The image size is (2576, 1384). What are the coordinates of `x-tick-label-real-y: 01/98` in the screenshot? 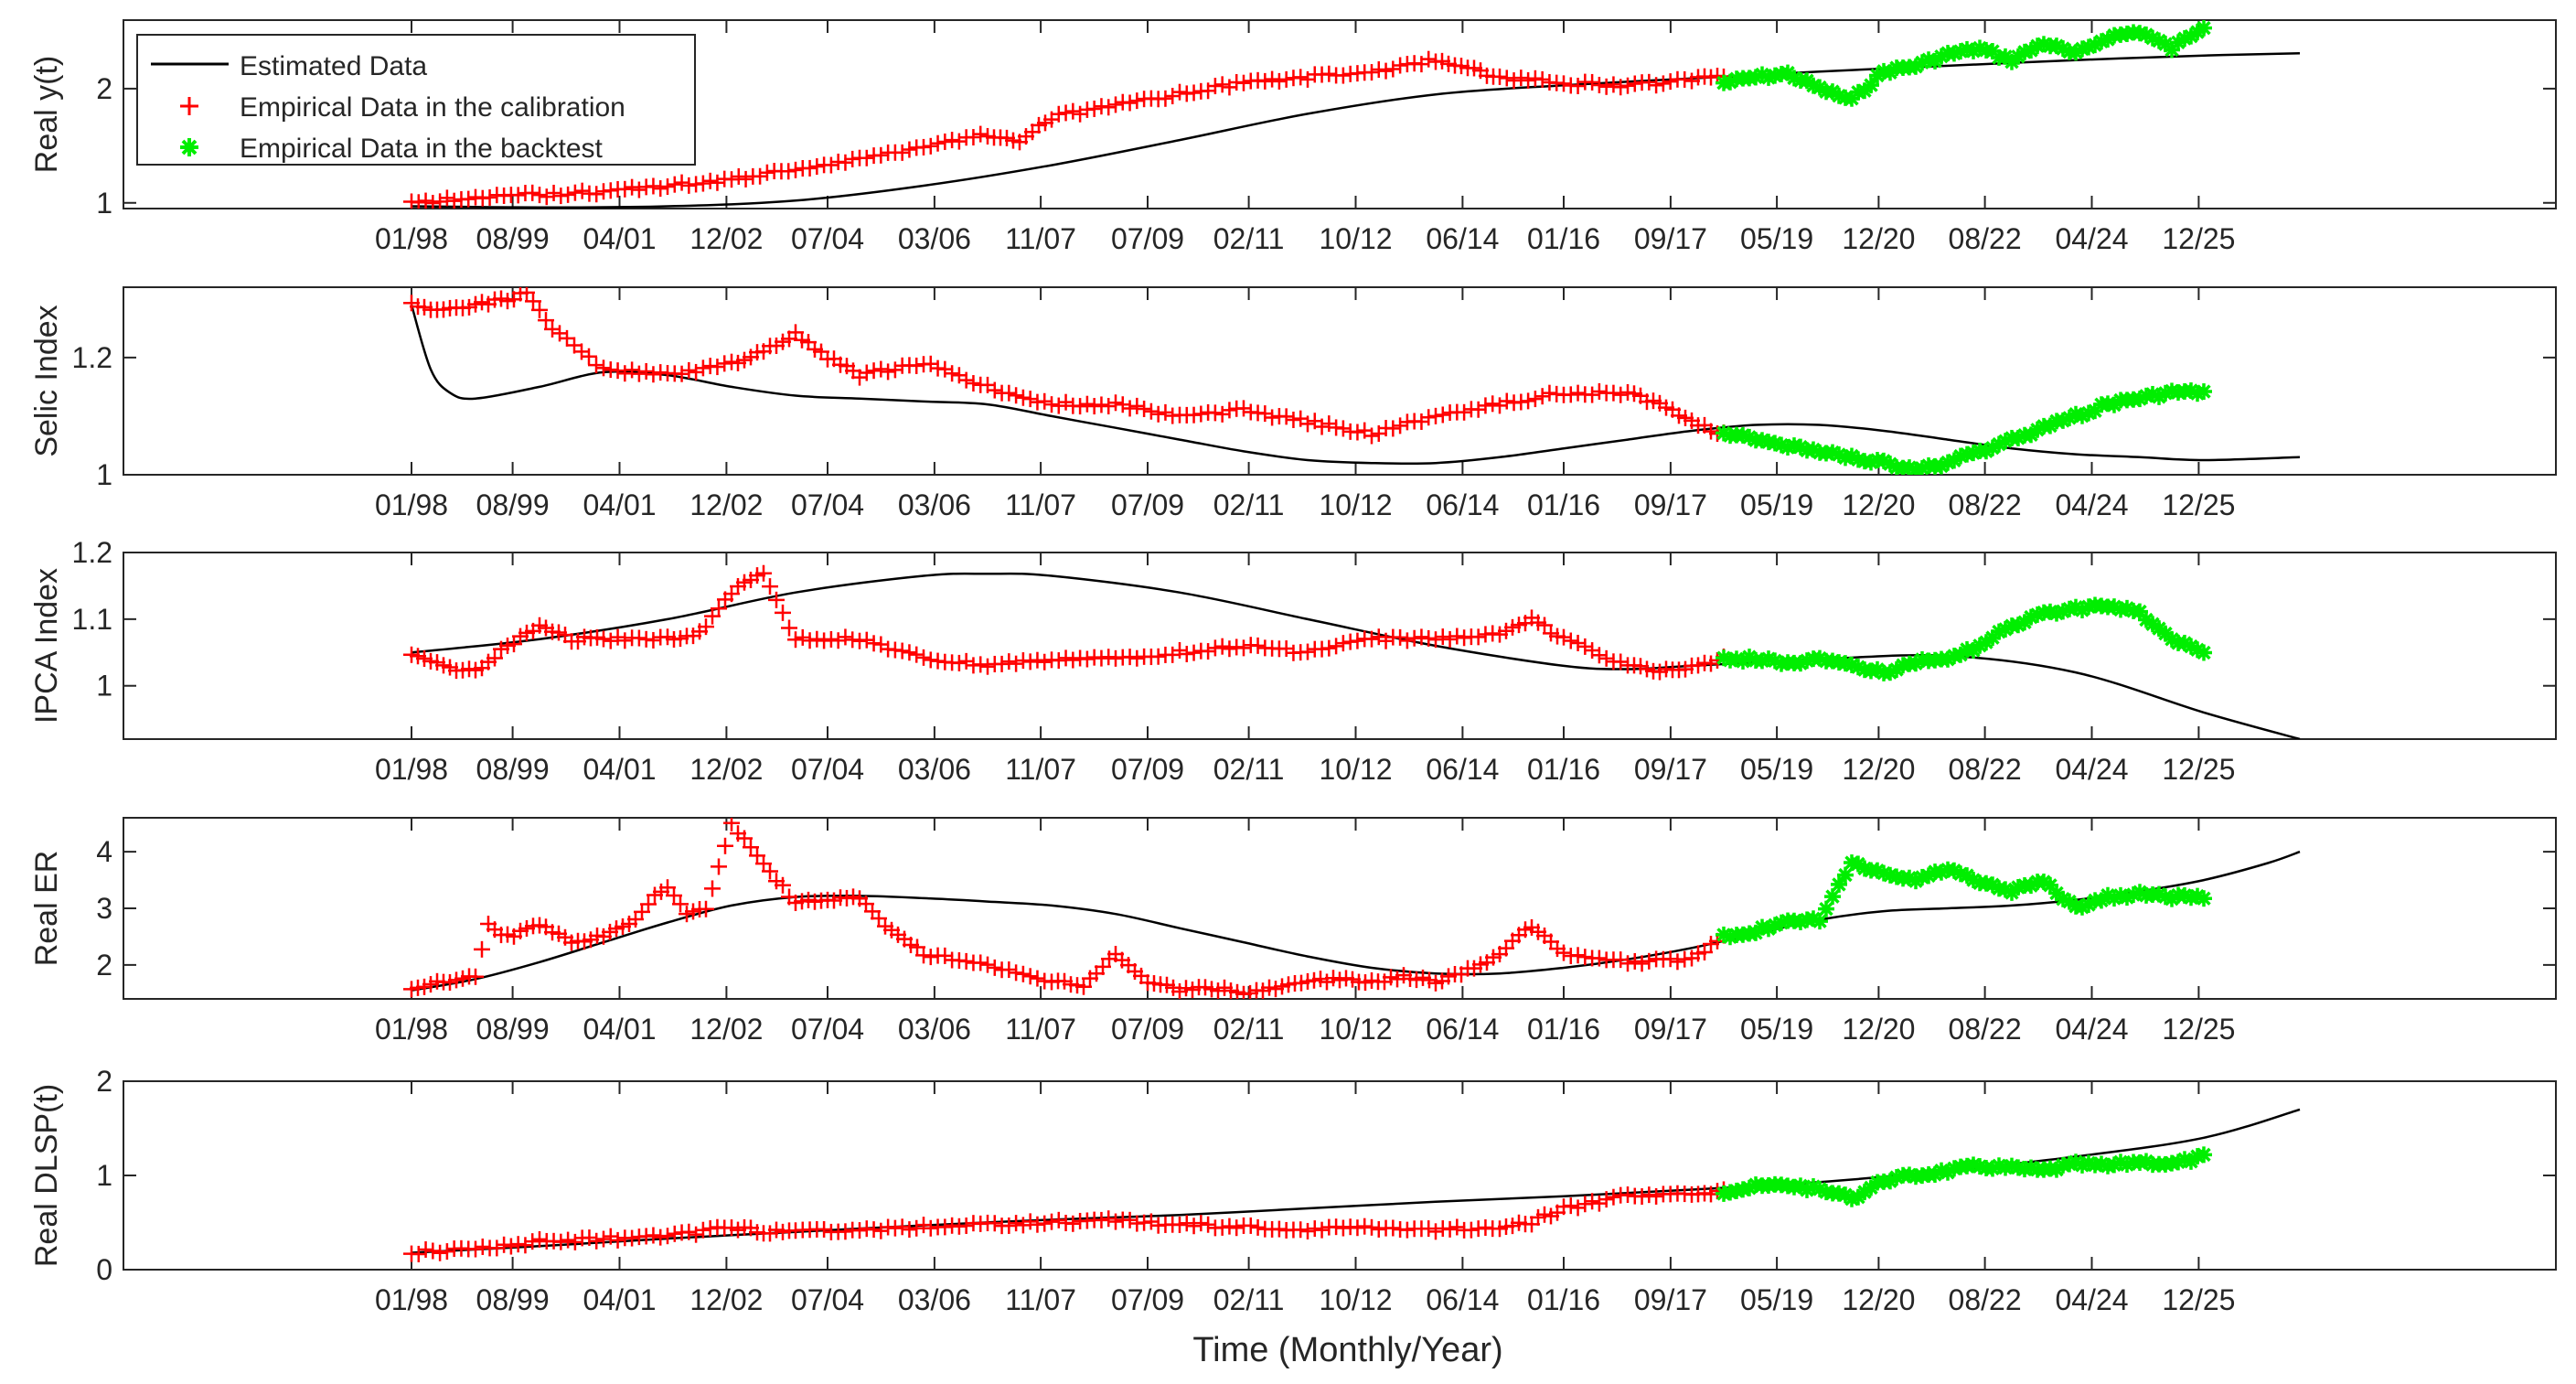 It's located at (411, 238).